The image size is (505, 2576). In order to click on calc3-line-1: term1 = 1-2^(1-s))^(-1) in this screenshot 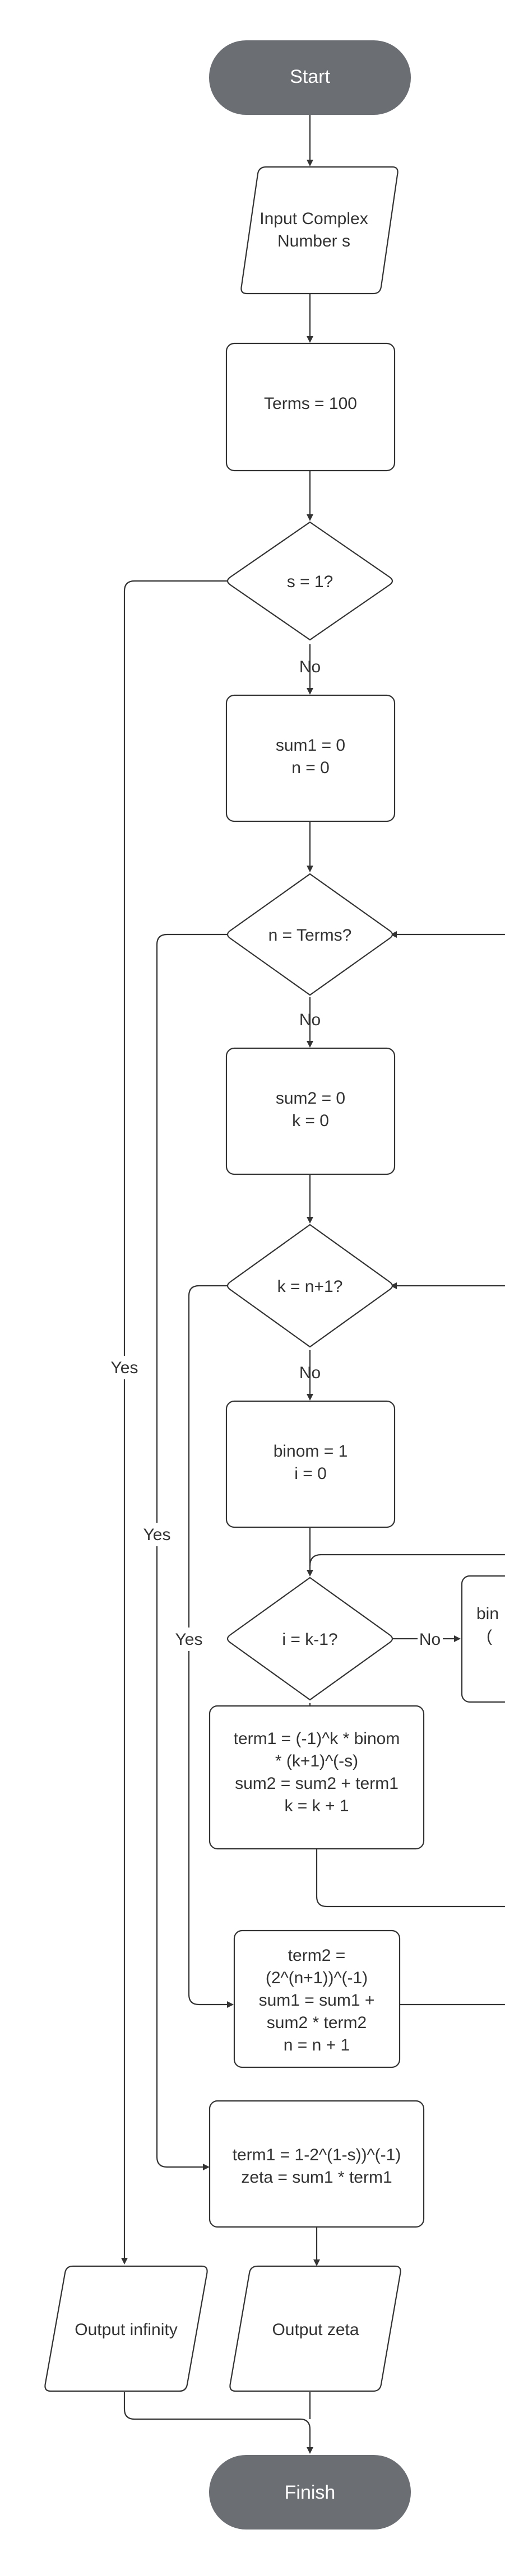, I will do `click(317, 2155)`.